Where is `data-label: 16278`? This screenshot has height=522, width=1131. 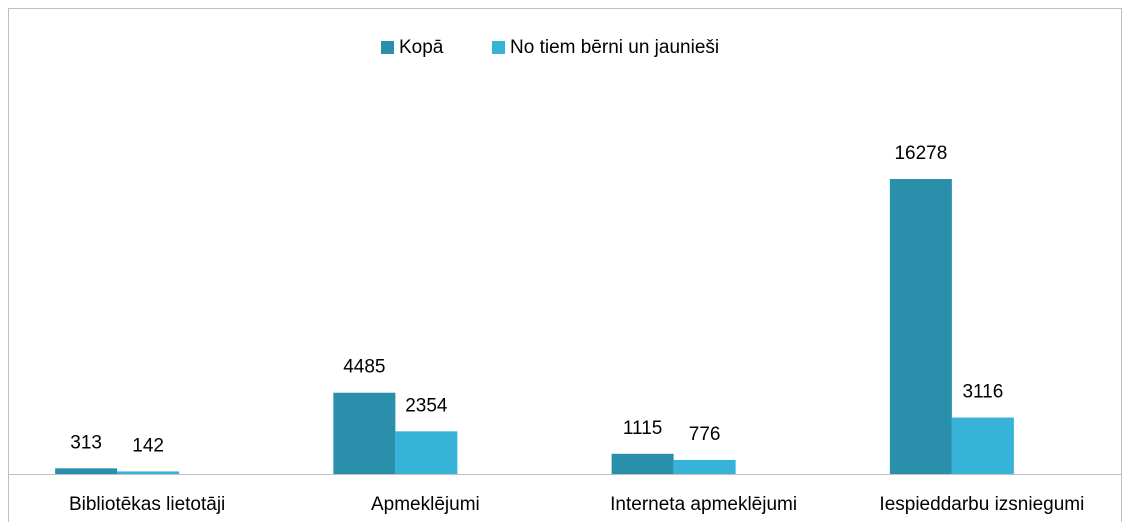
data-label: 16278 is located at coordinates (920, 153).